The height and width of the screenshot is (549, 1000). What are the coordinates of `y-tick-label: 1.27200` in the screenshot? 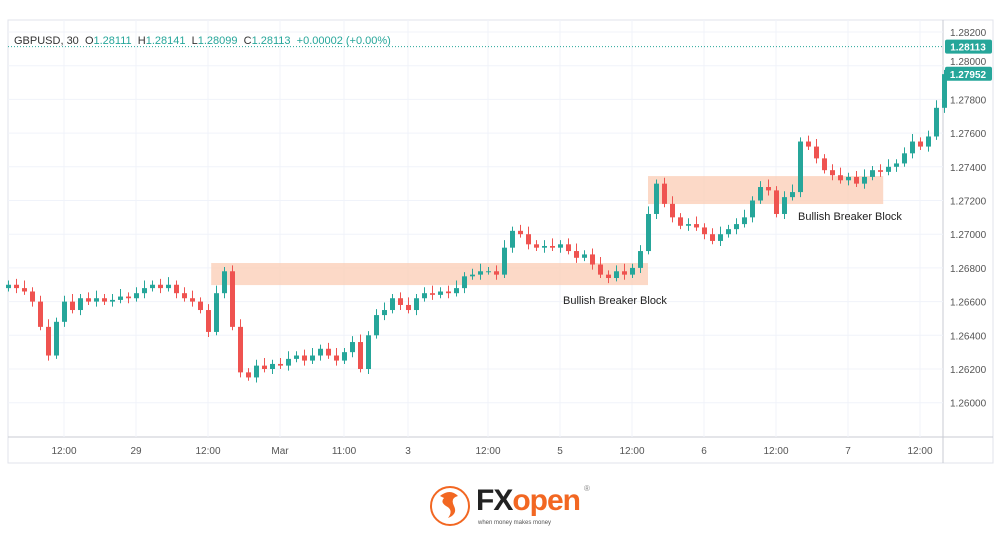 It's located at (968, 202).